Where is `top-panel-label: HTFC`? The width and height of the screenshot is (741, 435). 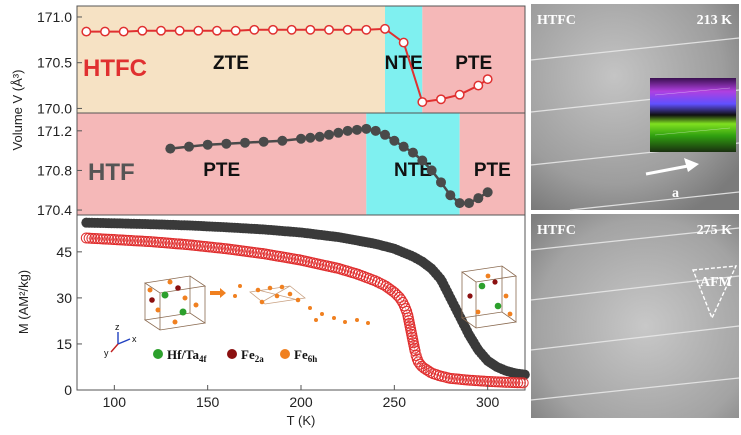 top-panel-label: HTFC is located at coordinates (115, 68).